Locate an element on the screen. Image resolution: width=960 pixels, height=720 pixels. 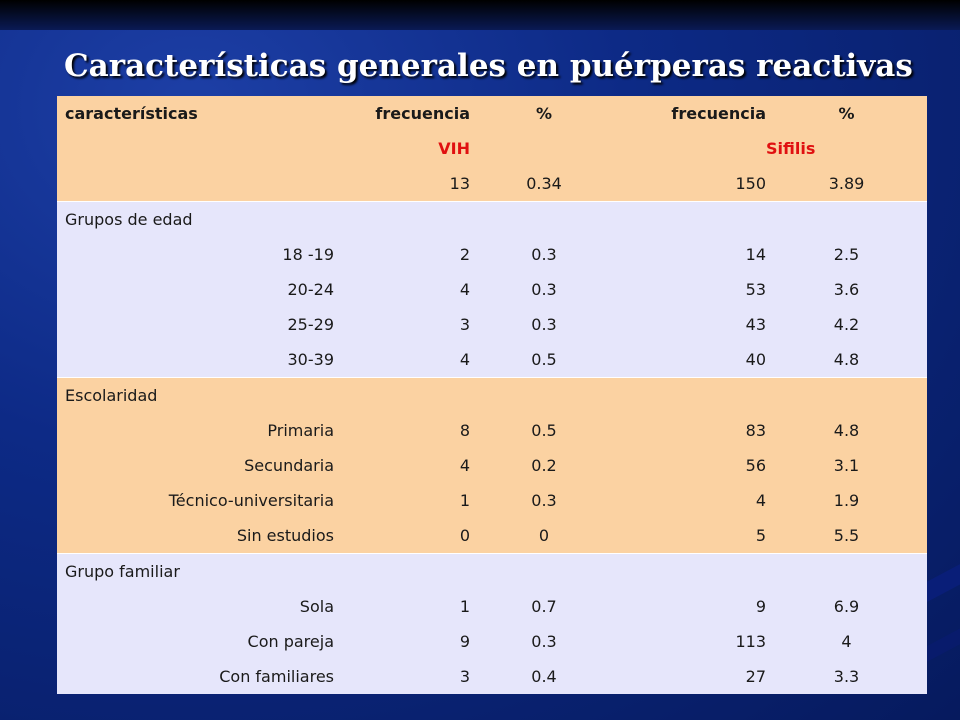
percent-sifilis-cell: 1.9 is located at coordinates (846, 500).